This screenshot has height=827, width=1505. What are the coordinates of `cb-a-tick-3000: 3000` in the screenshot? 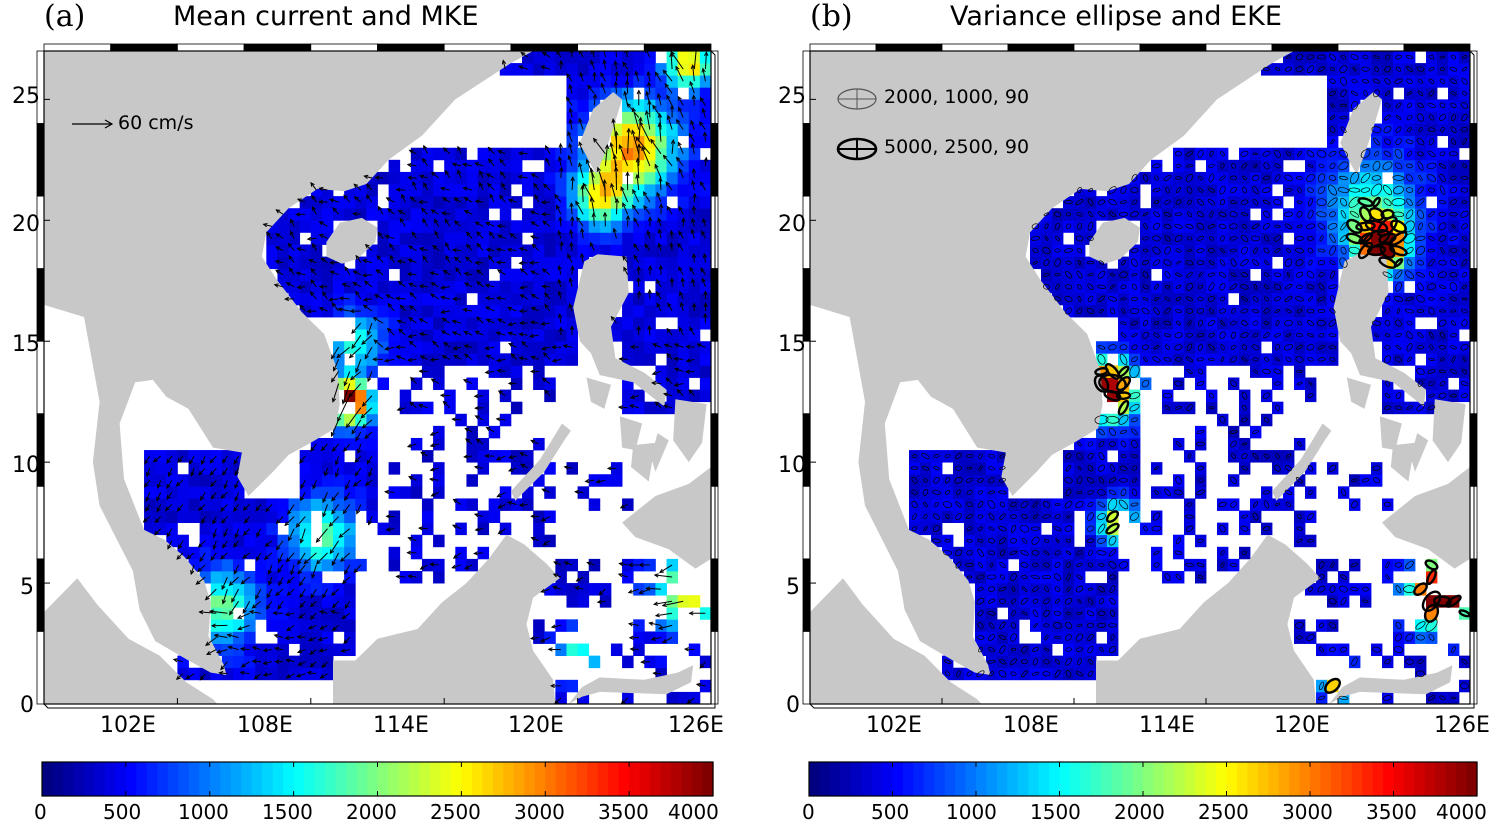 It's located at (539, 812).